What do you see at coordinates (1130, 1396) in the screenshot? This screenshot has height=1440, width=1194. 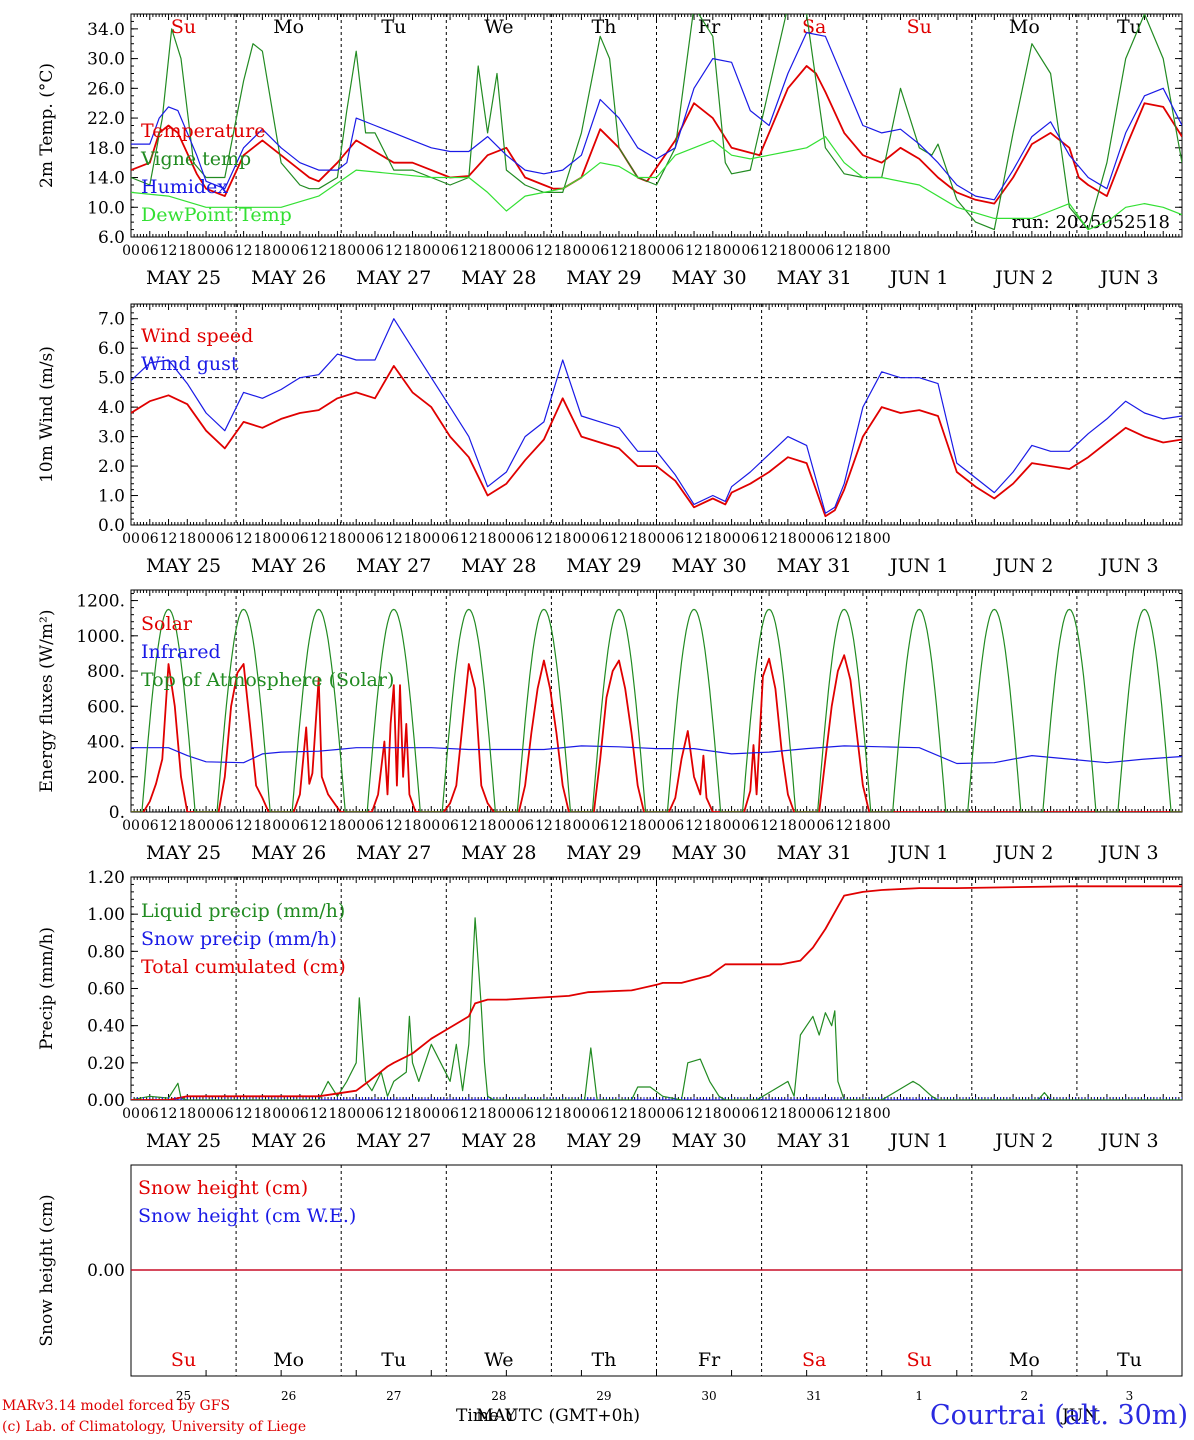 I see `day-number-label: 3` at bounding box center [1130, 1396].